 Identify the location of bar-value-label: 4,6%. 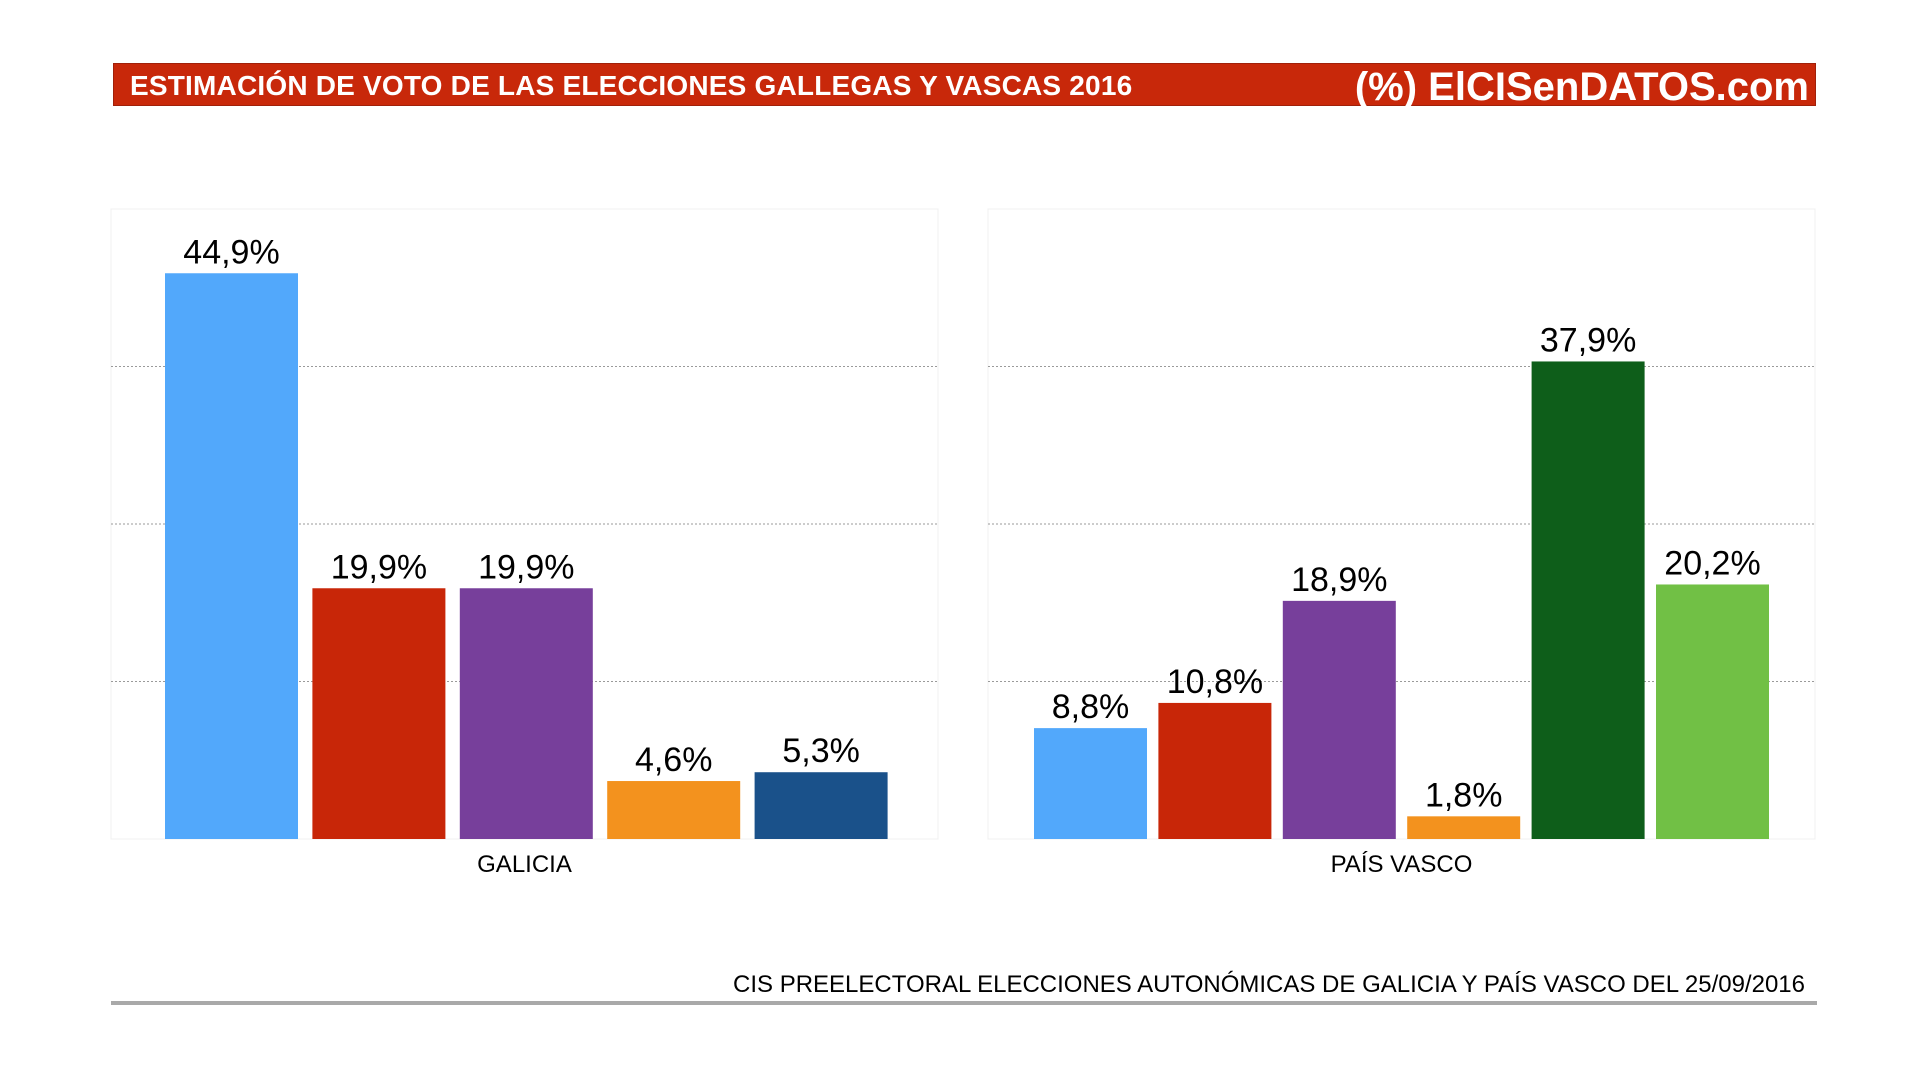
(674, 760).